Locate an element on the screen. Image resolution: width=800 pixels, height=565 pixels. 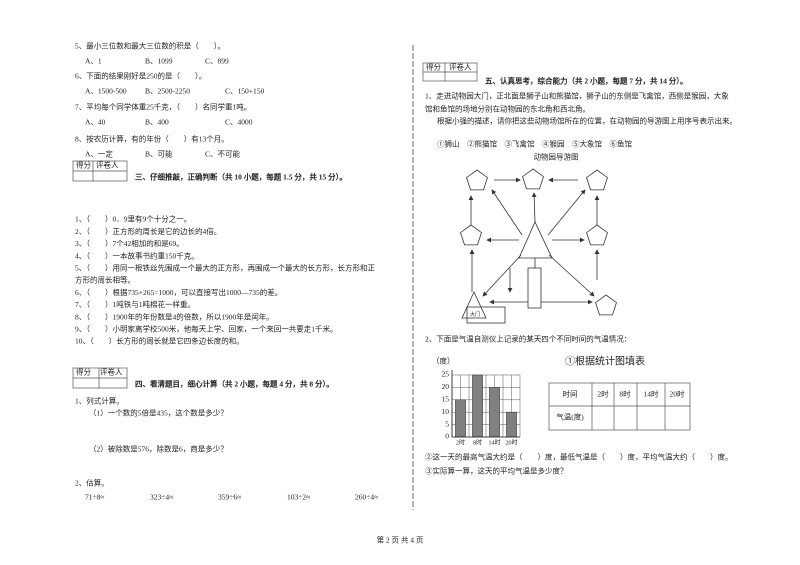
chart-y-label: （度） is located at coordinates (443, 361).